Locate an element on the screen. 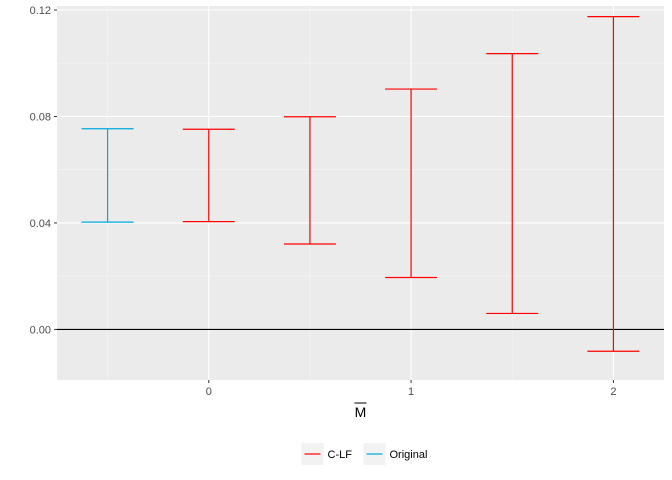 The height and width of the screenshot is (480, 672). y-tick-label: 0.12 is located at coordinates (40, 11).